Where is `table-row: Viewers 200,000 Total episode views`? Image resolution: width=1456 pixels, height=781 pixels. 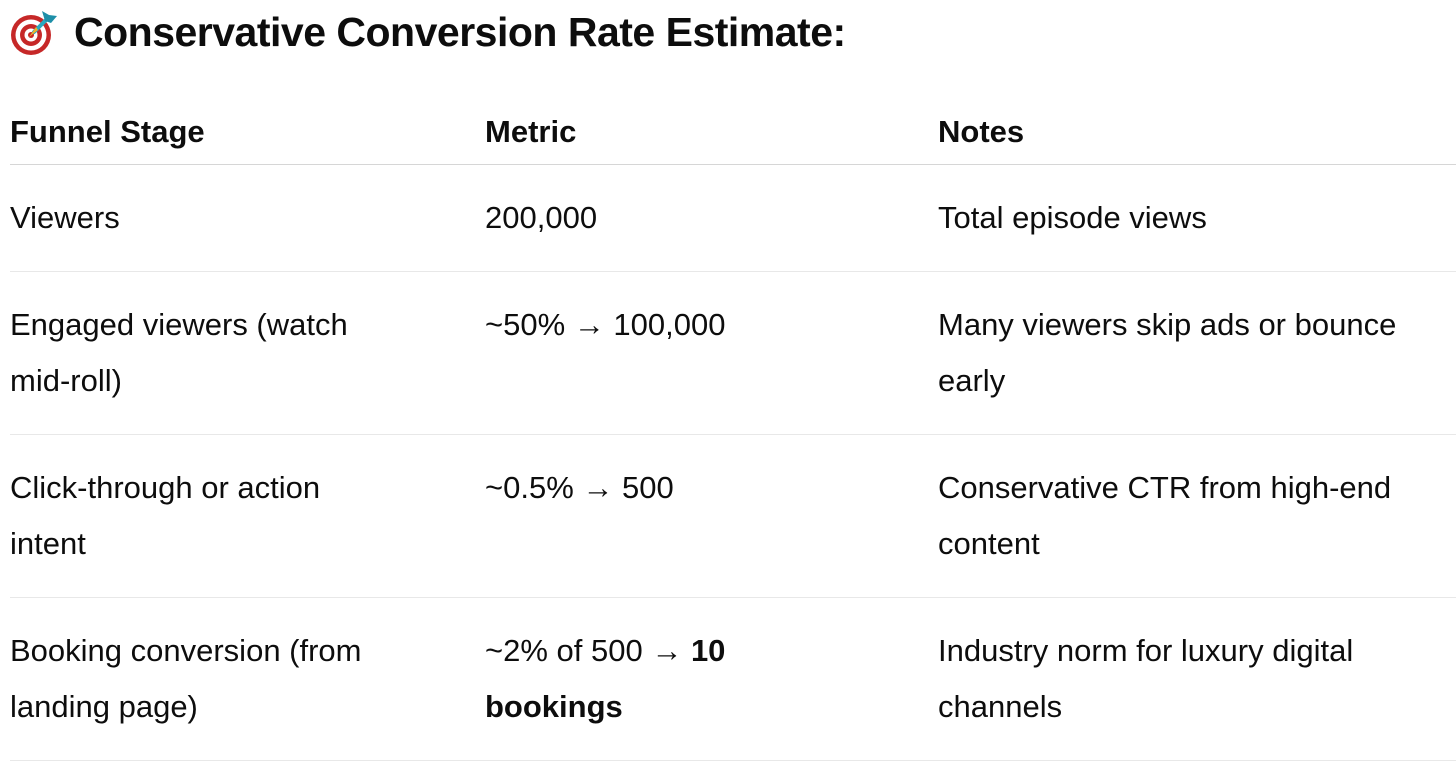 table-row: Viewers 200,000 Total episode views is located at coordinates (733, 218).